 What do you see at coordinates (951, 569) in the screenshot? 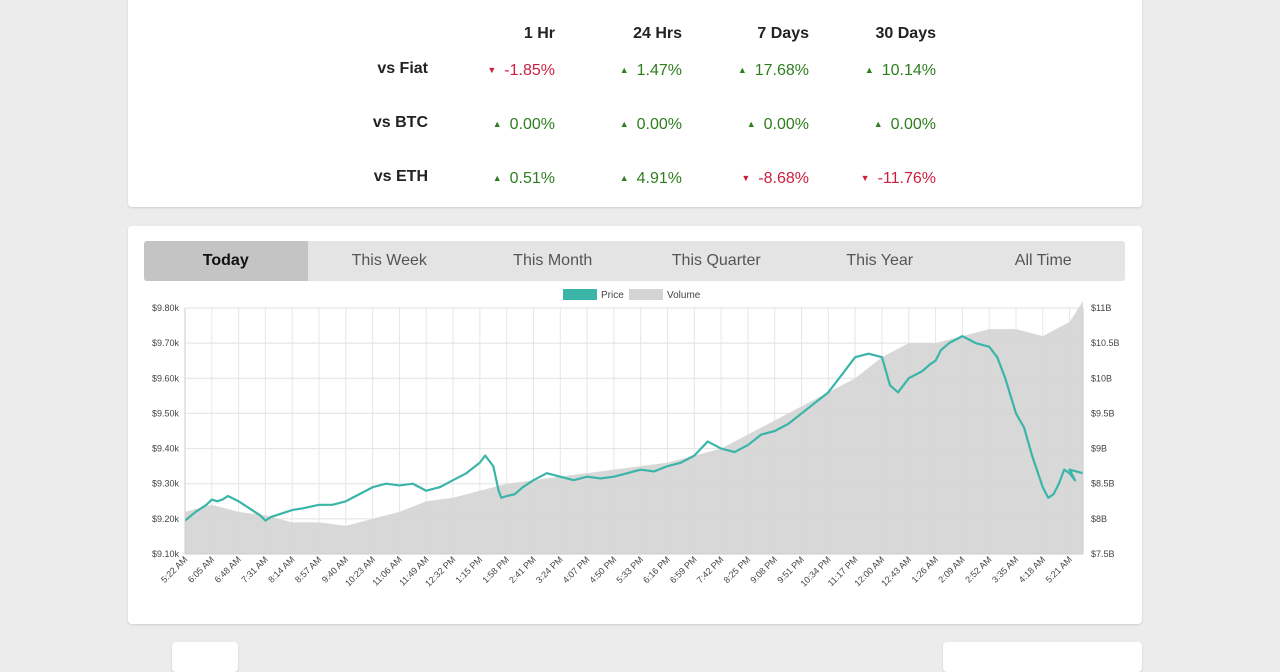
I see `x-tick-label: 2:09 AM` at bounding box center [951, 569].